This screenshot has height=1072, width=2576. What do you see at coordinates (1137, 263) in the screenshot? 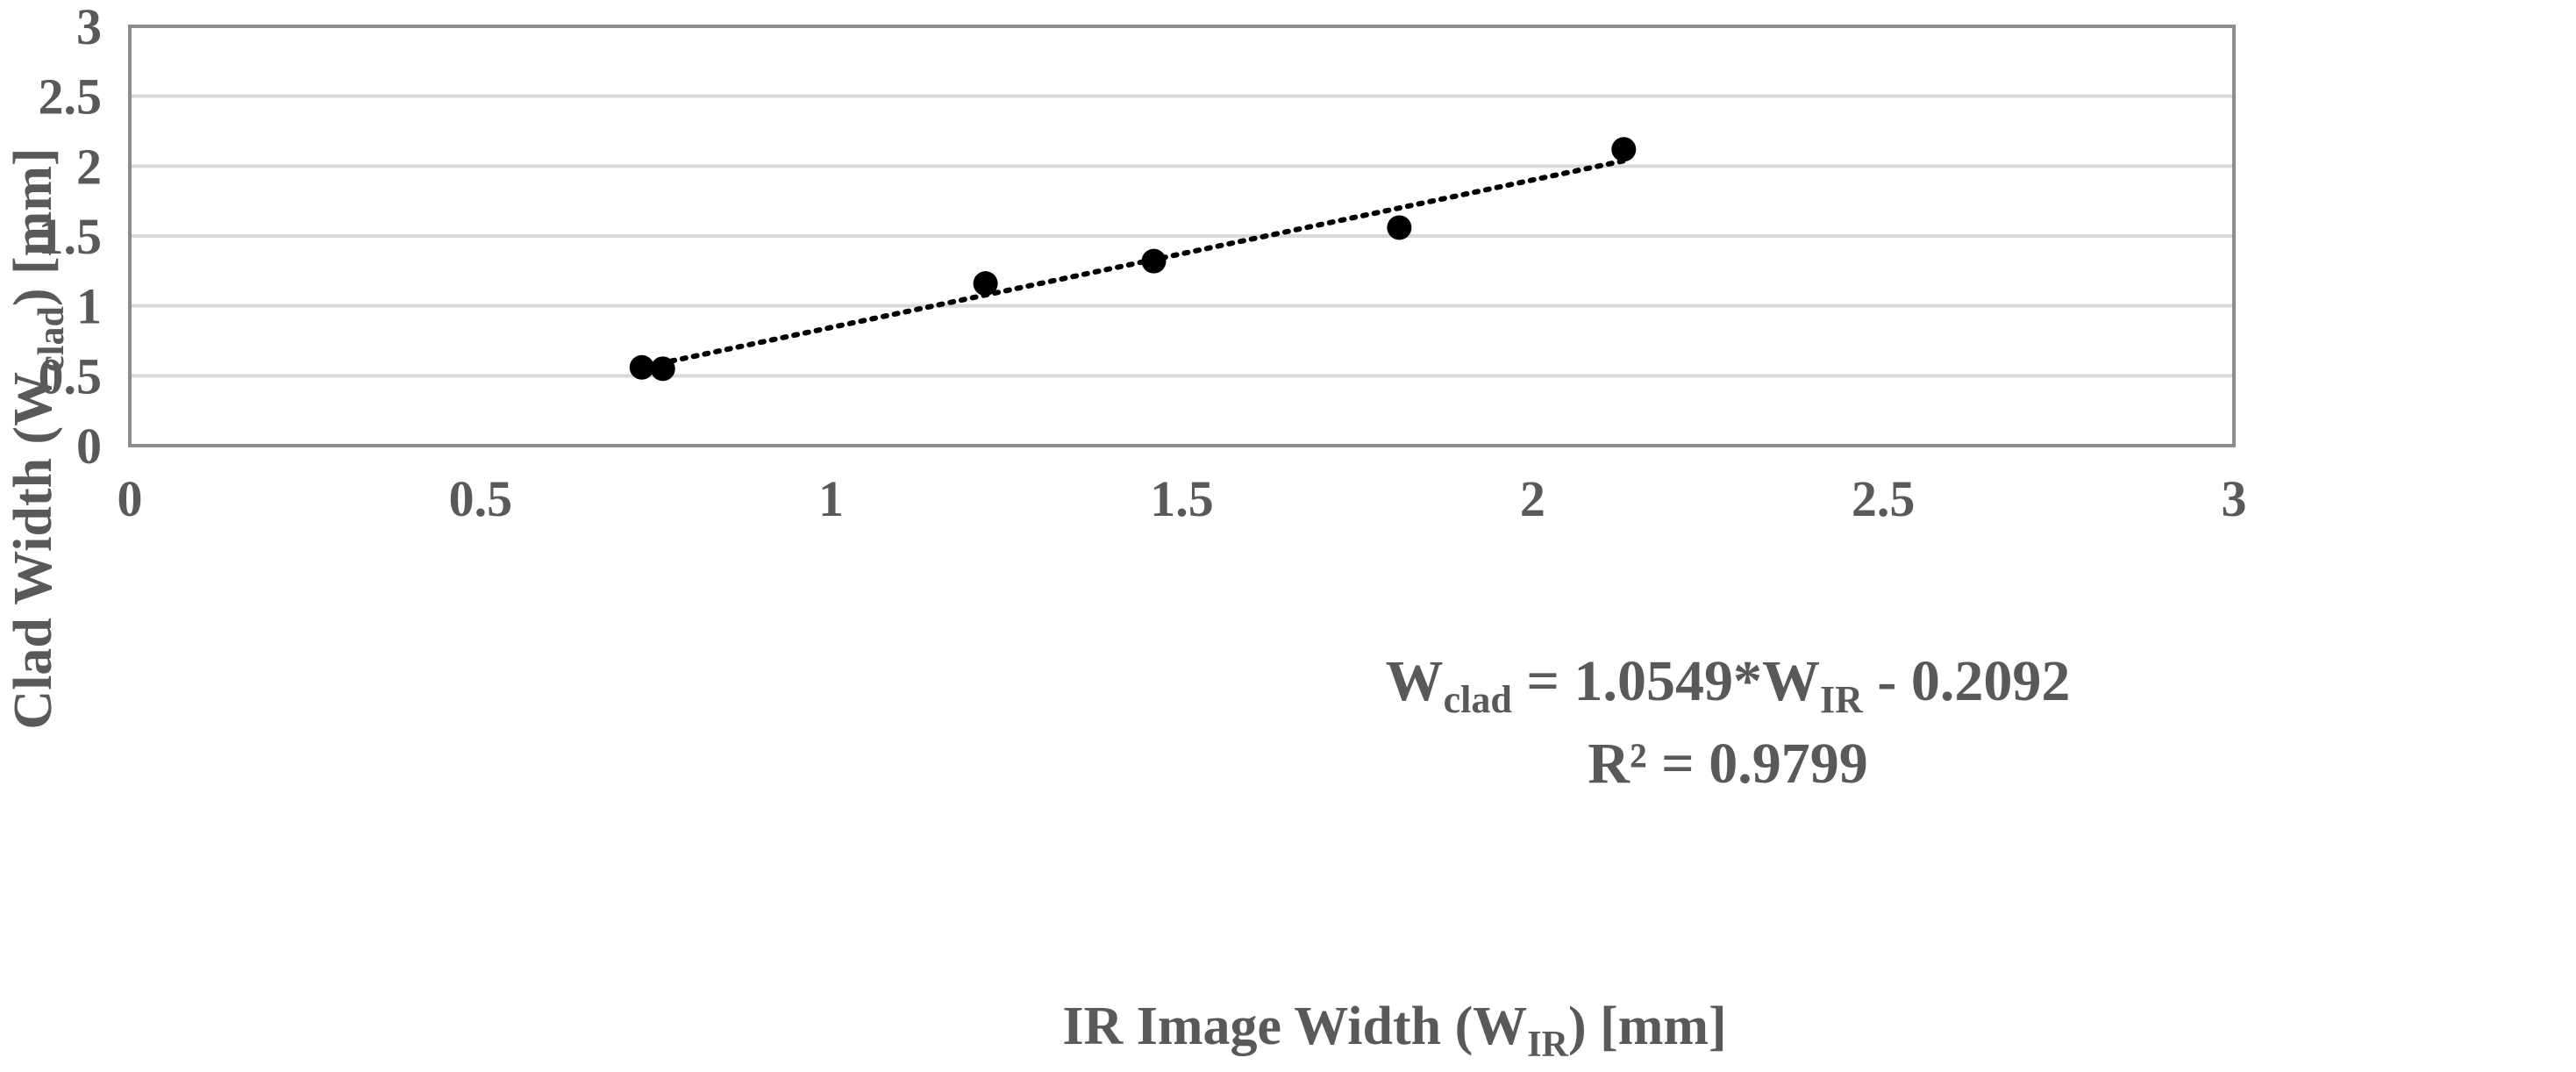
I see `trendline` at bounding box center [1137, 263].